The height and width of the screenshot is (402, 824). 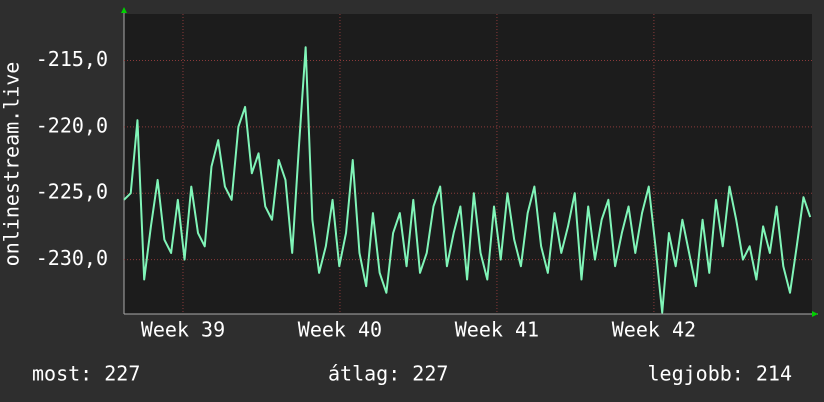 What do you see at coordinates (654, 330) in the screenshot?
I see `x-tick-label: Week 42` at bounding box center [654, 330].